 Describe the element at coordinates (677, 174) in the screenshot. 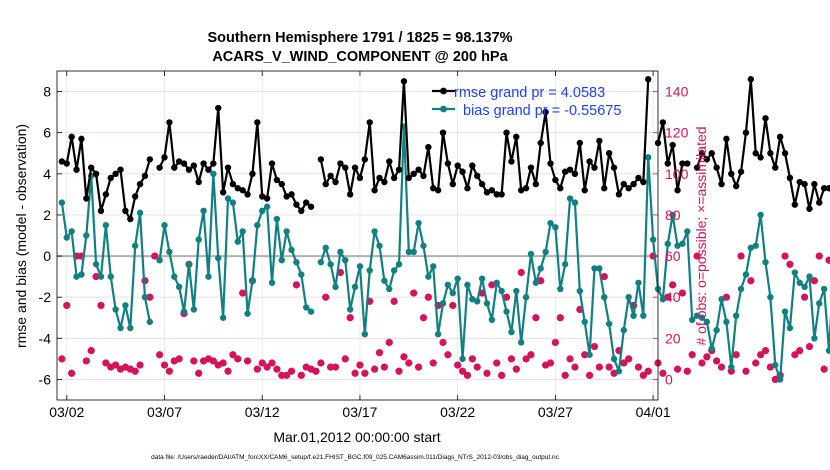

I see `y-right-tick-label: 100` at that location.